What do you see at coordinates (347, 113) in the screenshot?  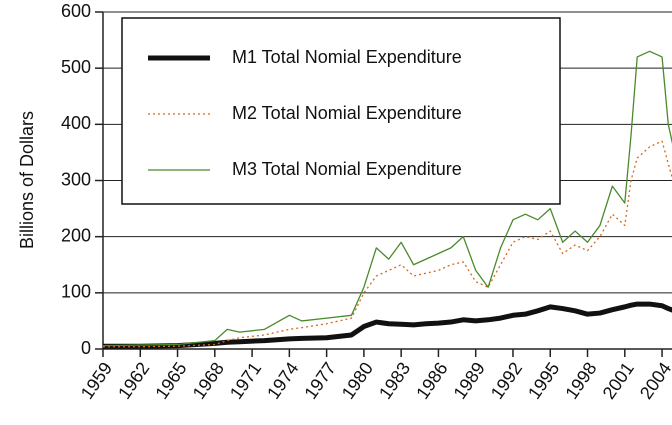 I see `legend-label: M2 Total Nomial Expenditure` at bounding box center [347, 113].